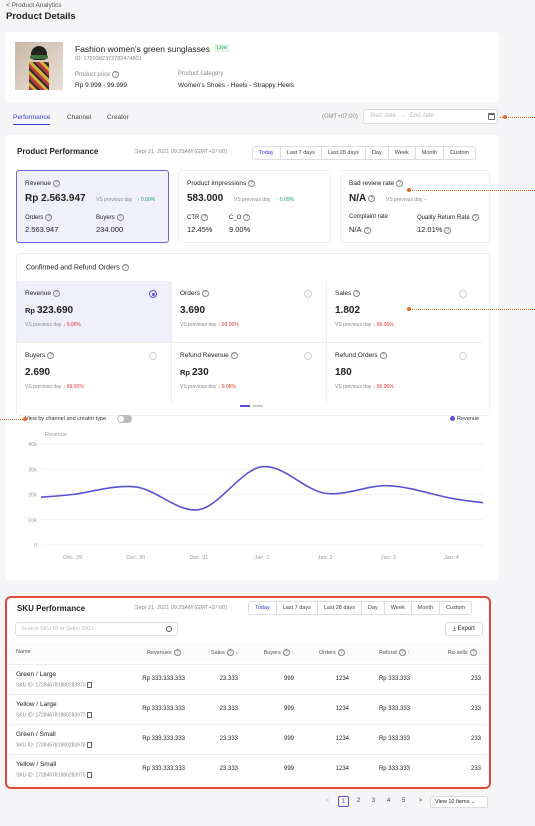  What do you see at coordinates (327, 801) in the screenshot?
I see `pagination-prev: <` at bounding box center [327, 801].